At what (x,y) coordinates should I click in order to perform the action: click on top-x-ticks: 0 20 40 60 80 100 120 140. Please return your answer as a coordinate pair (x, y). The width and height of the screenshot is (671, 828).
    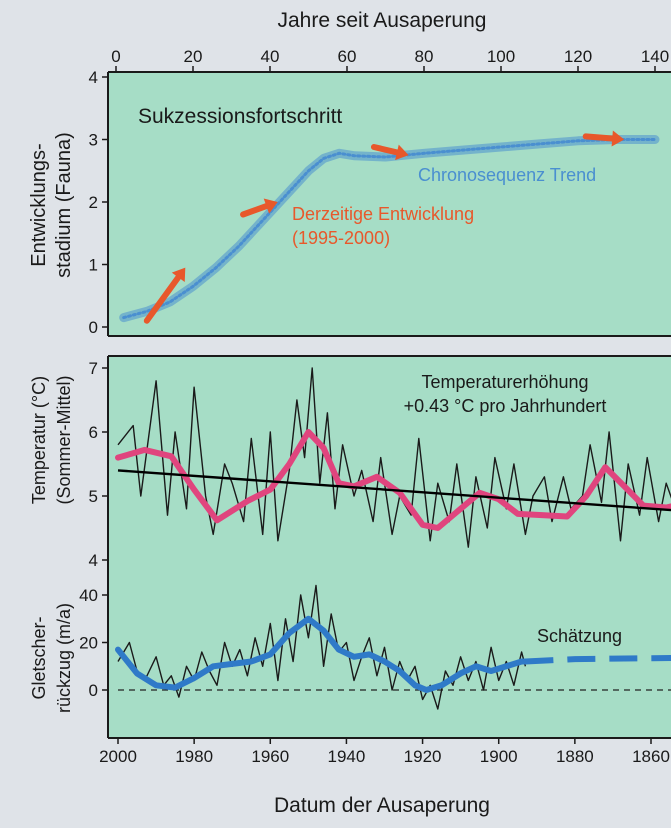
    Looking at the image, I should click on (390, 59).